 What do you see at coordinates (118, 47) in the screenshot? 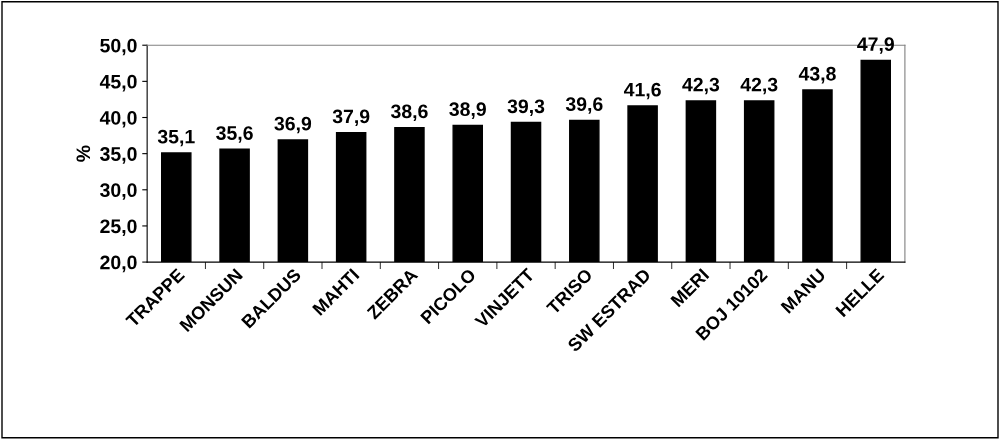
I see `y-tick-label: 50,0` at bounding box center [118, 47].